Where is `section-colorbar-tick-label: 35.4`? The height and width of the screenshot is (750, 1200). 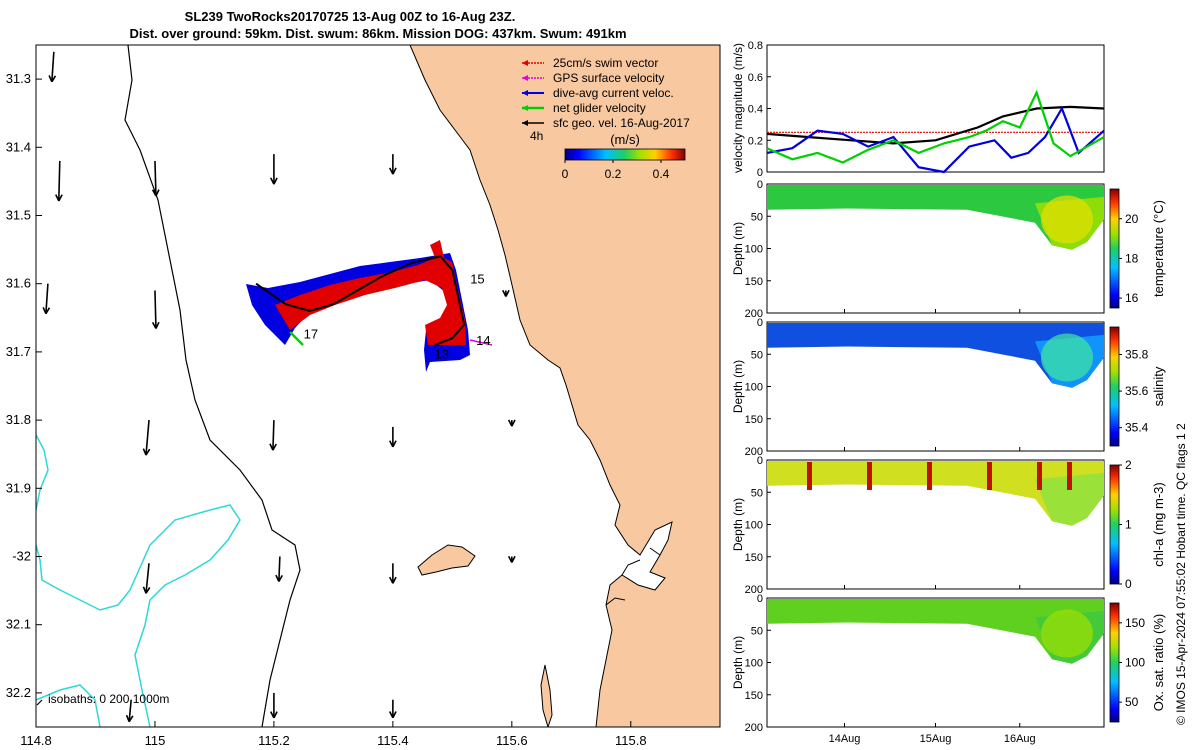
section-colorbar-tick-label: 35.4 is located at coordinates (1137, 428).